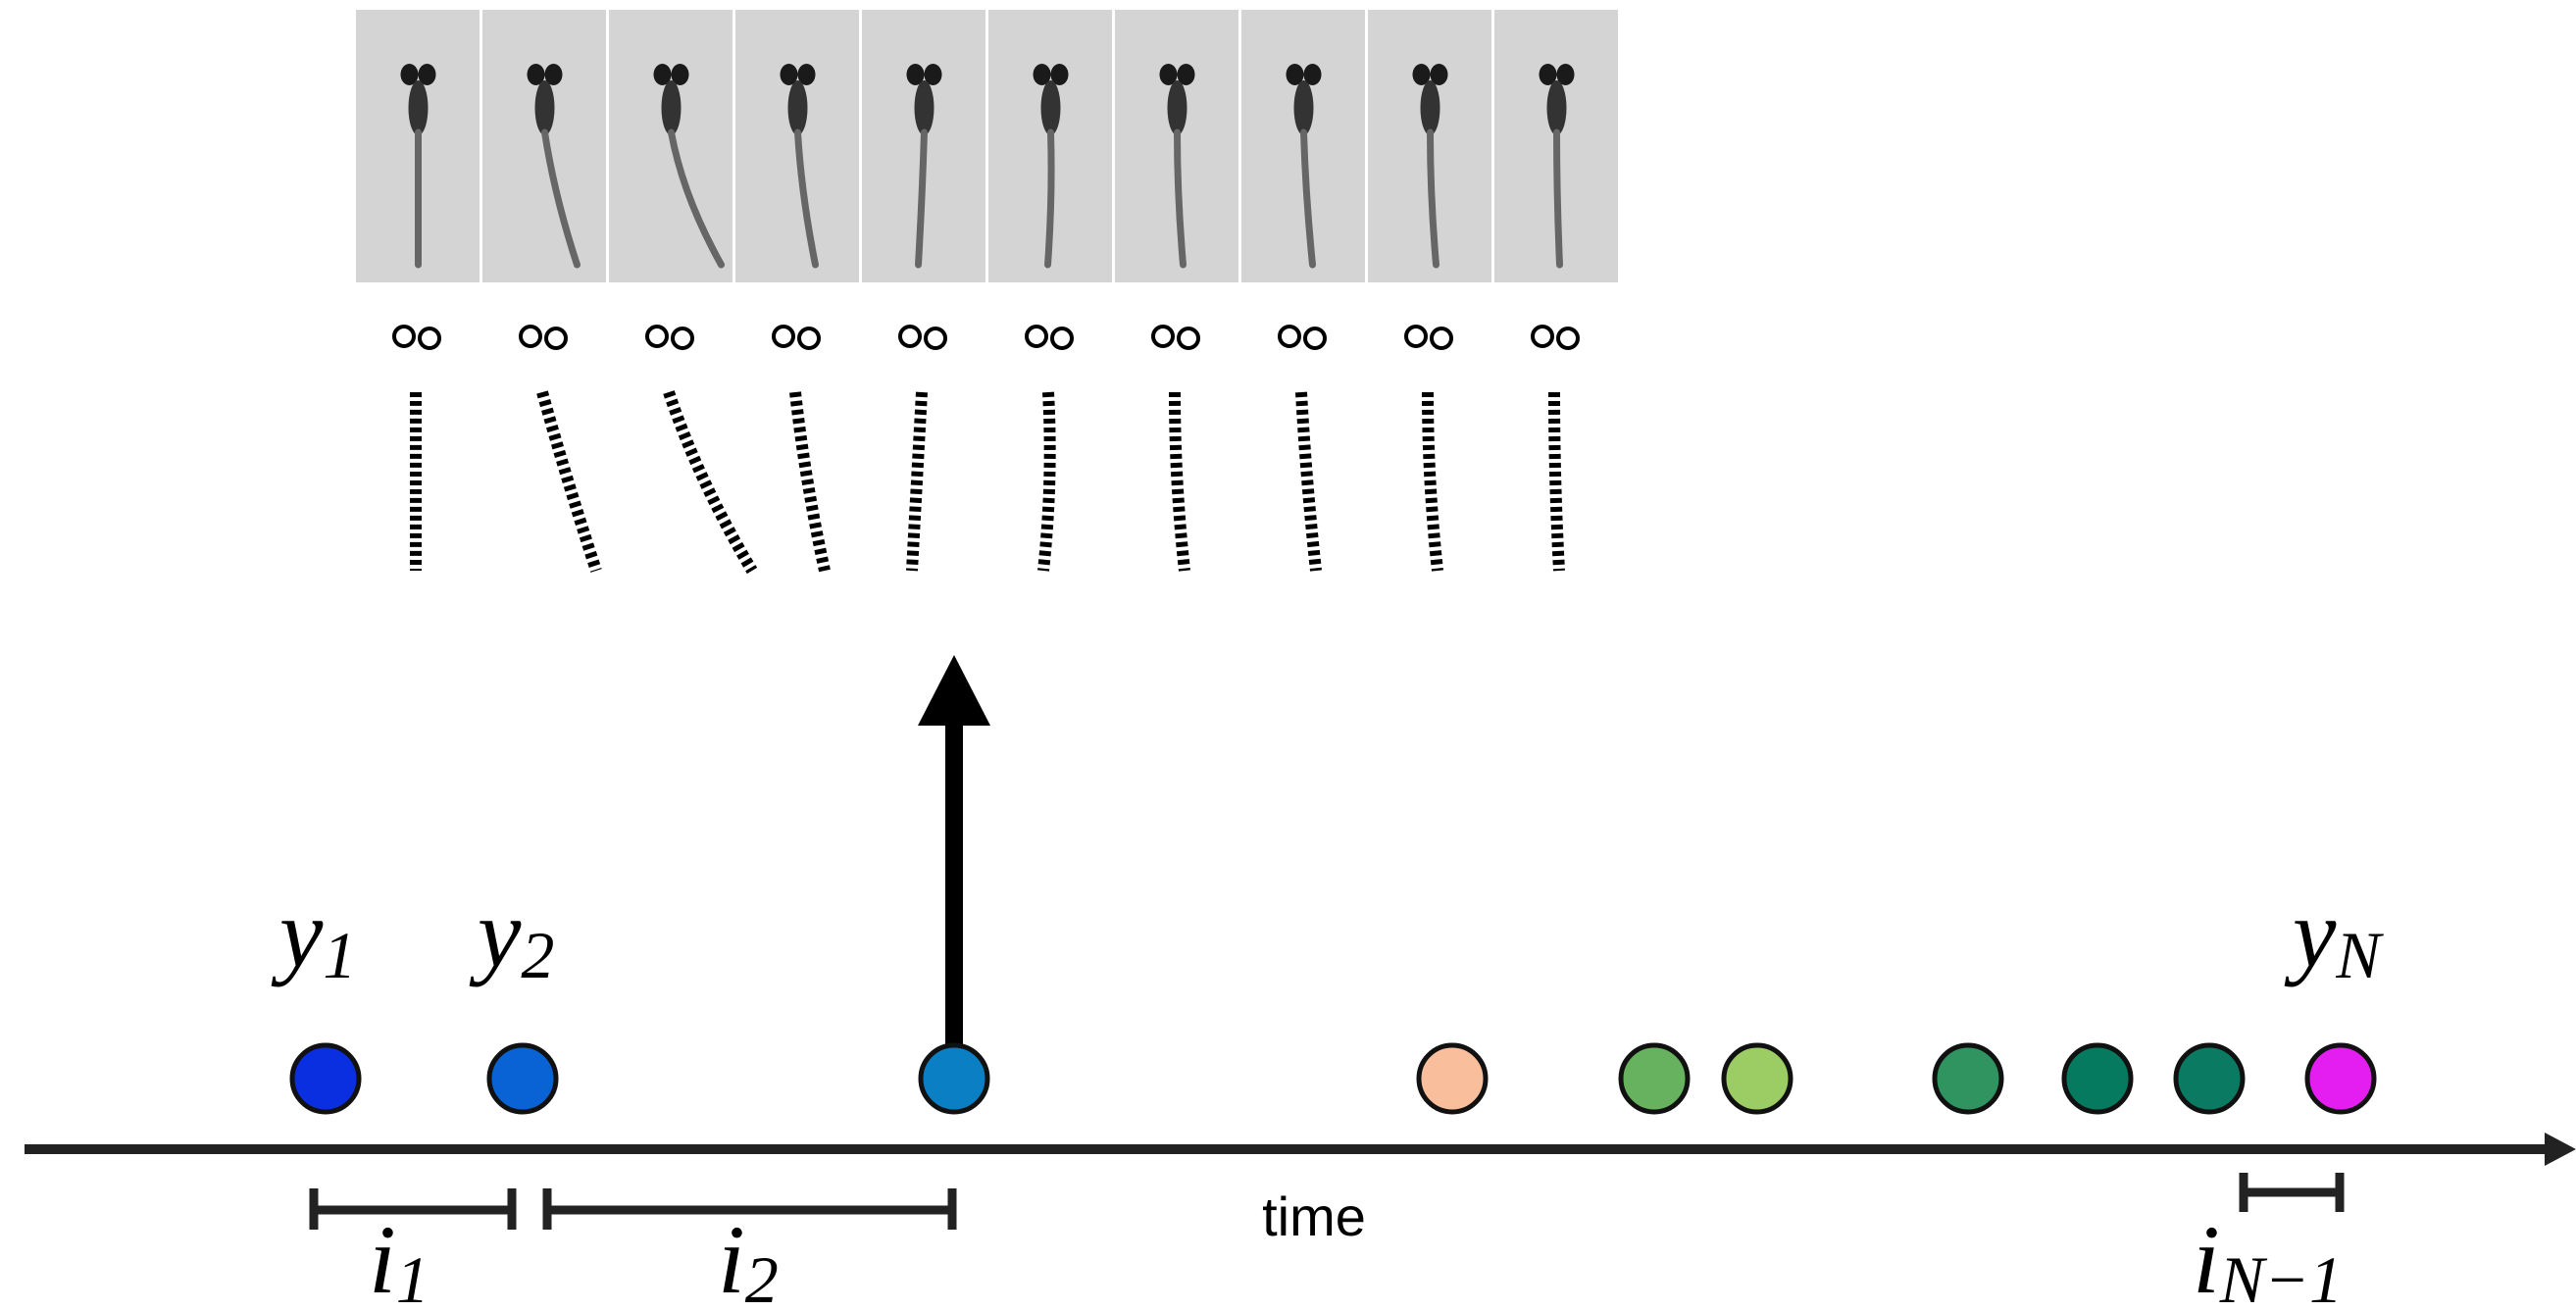 Image resolution: width=2576 pixels, height=1311 pixels. Describe the element at coordinates (986, 450) in the screenshot. I see `pose-skeletons` at that location.